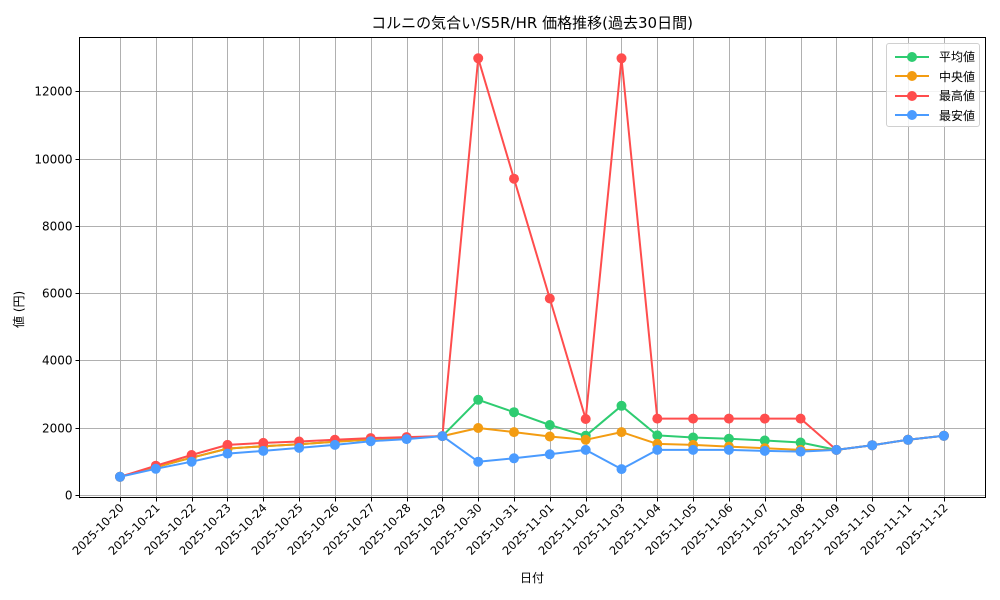 This screenshot has width=1000, height=600. What do you see at coordinates (53, 92) in the screenshot?
I see `y-tick-label: 12000` at bounding box center [53, 92].